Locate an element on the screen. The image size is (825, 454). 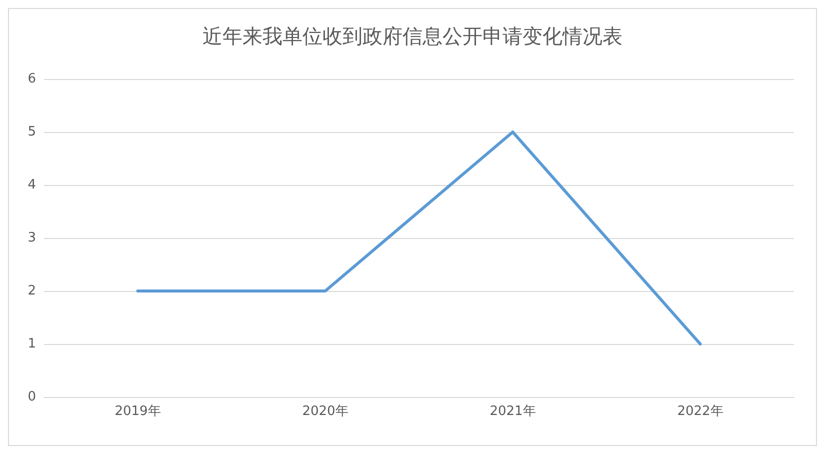
y-tick-label: 4 is located at coordinates (32, 185).